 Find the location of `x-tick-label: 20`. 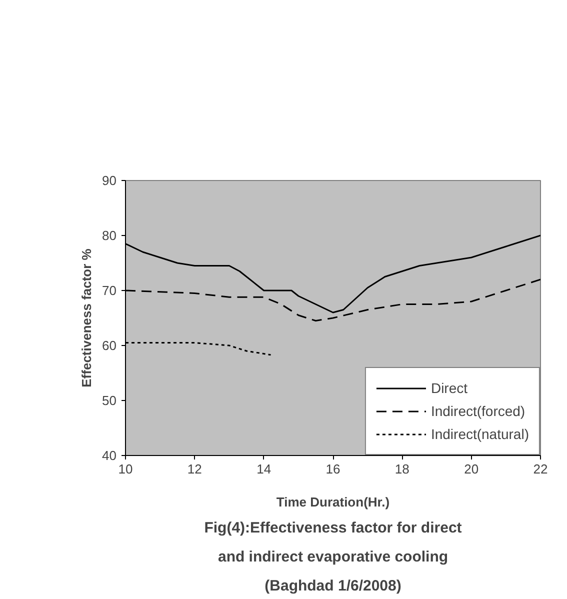

x-tick-label: 20 is located at coordinates (471, 469).